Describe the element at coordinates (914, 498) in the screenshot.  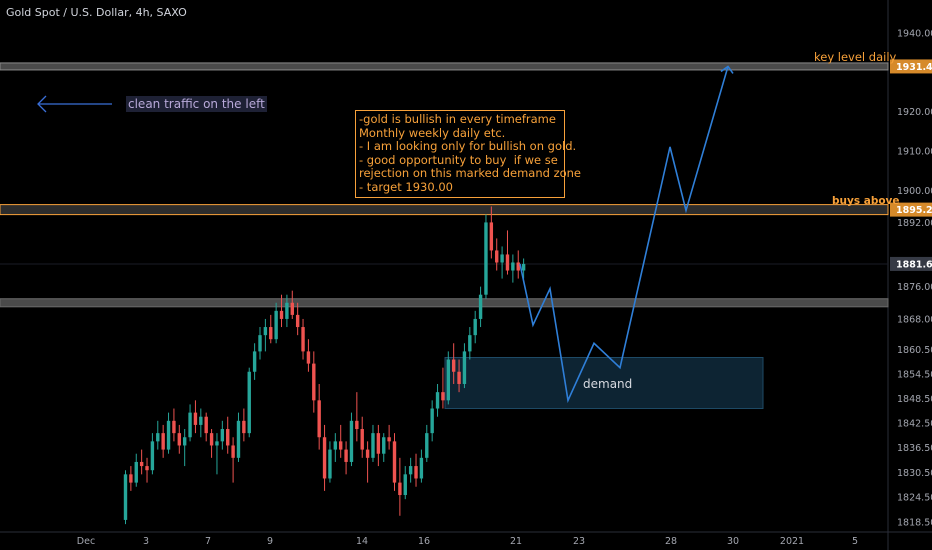
I see `y-tick-label: 1824.50` at that location.